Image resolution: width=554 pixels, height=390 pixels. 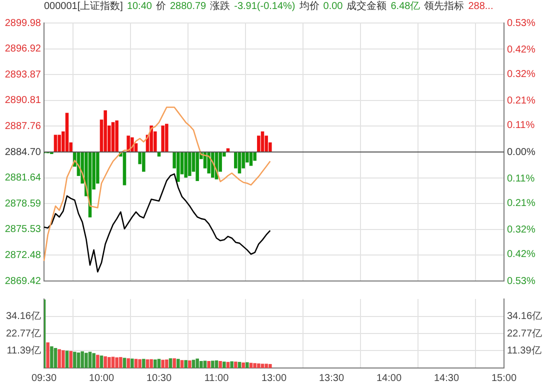 What do you see at coordinates (23, 230) in the screenshot?
I see `y-tick-label: 2875.53` at bounding box center [23, 230].